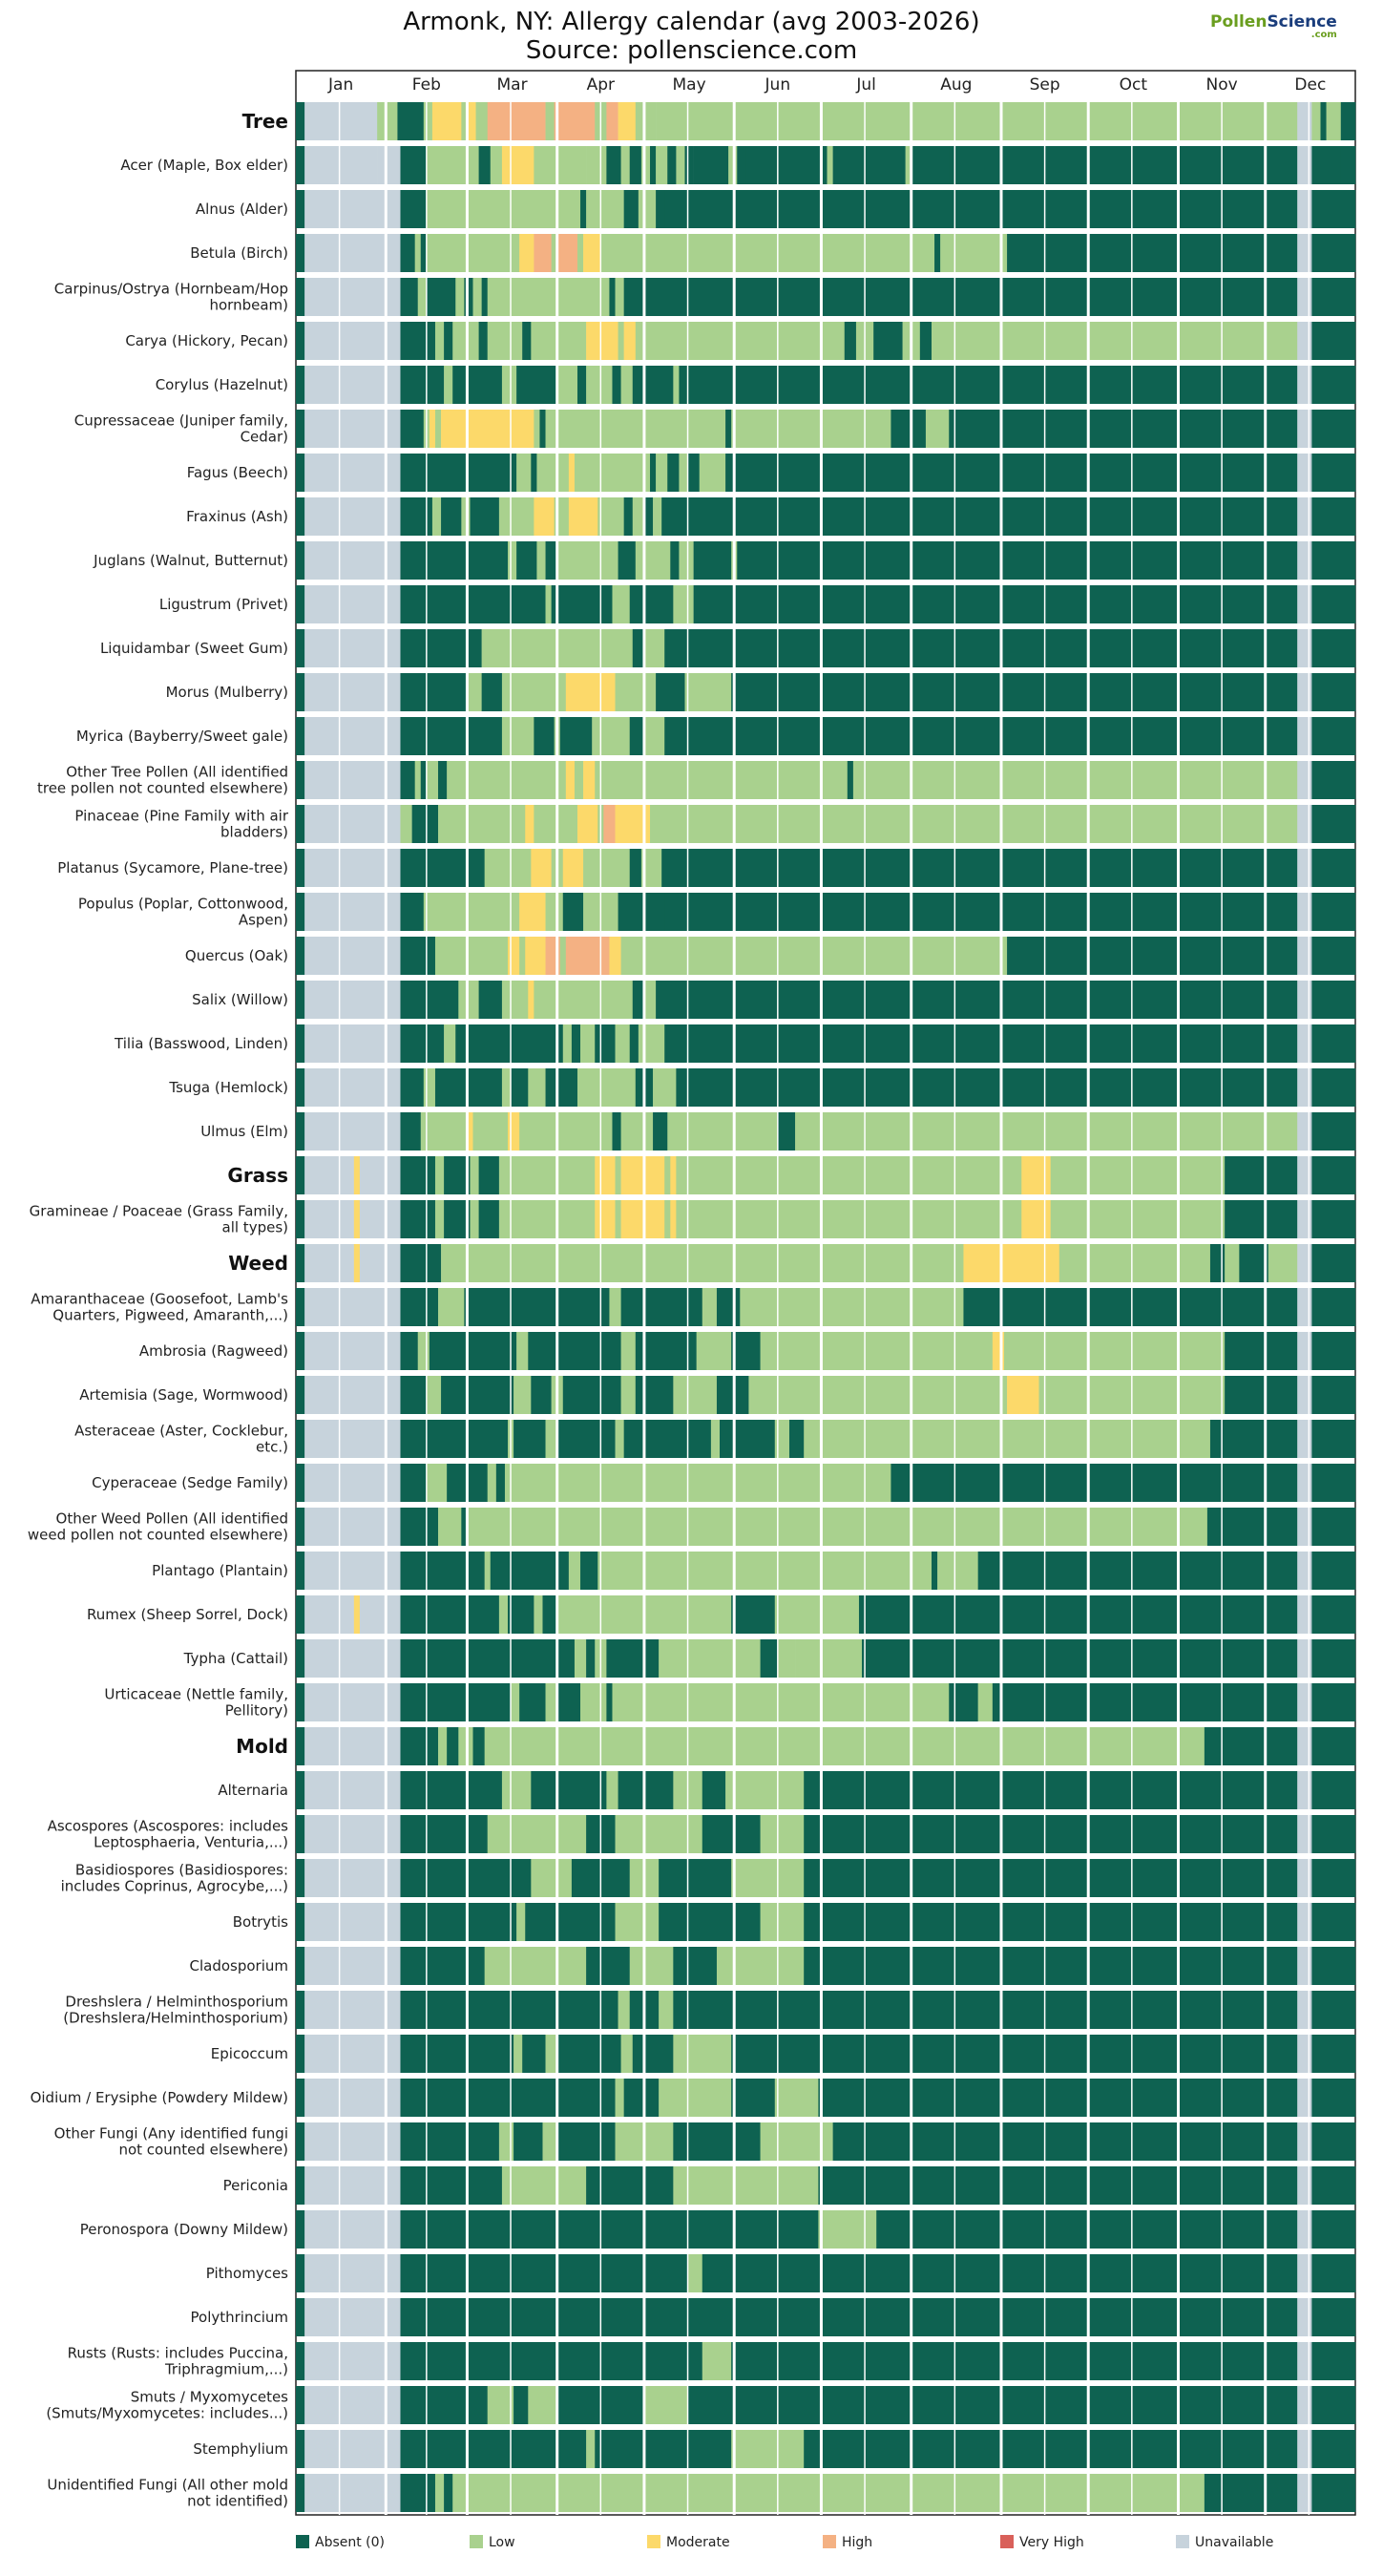  What do you see at coordinates (181, 421) in the screenshot?
I see `row-label: Cupressaceae (Juniper family,` at bounding box center [181, 421].